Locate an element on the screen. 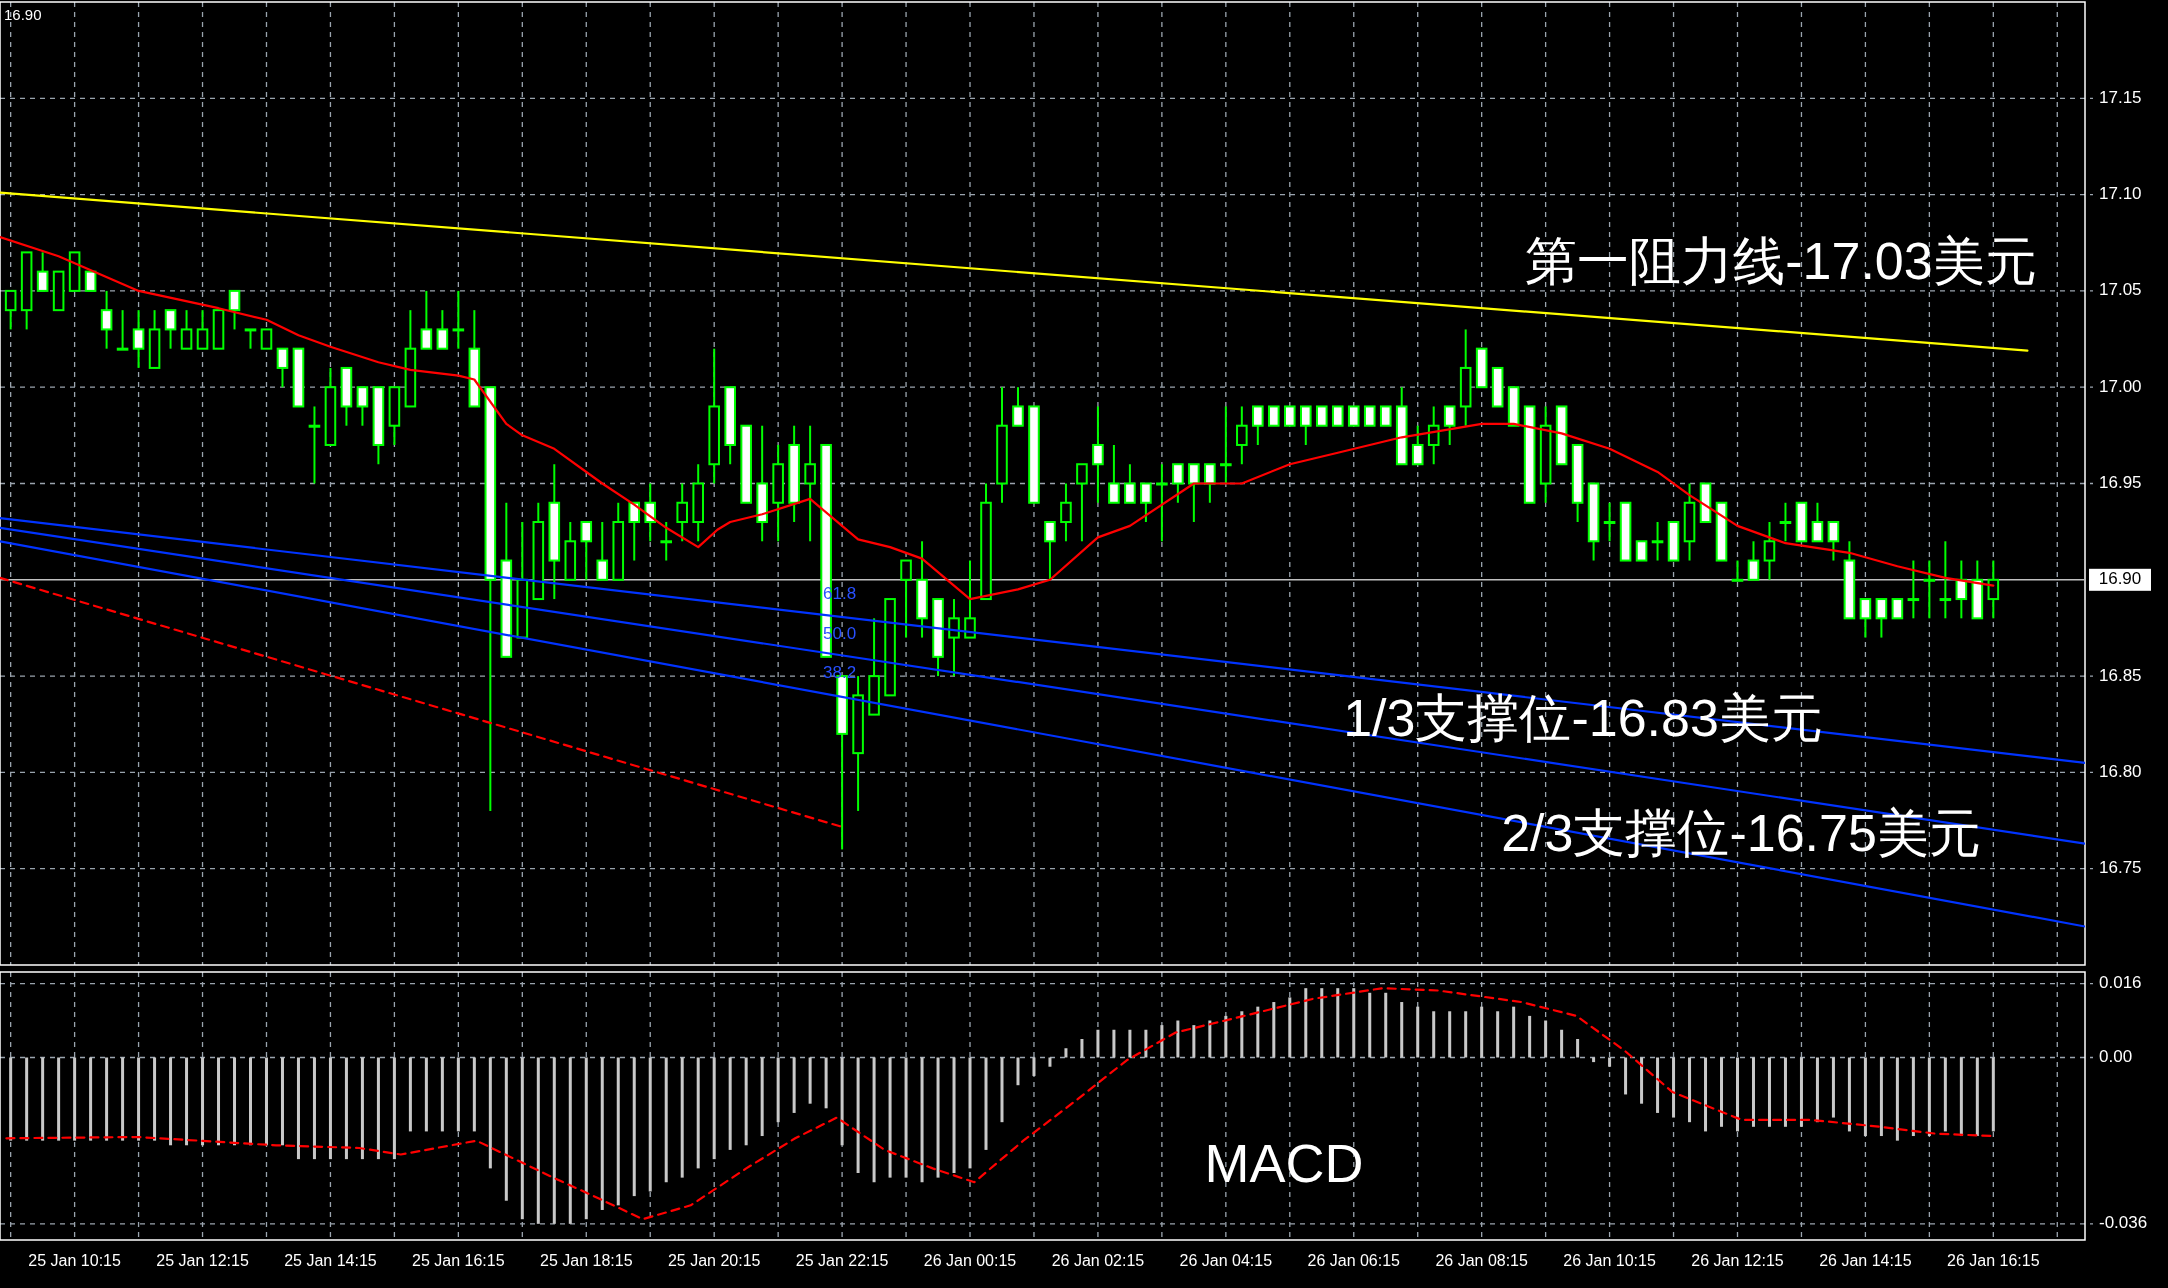 This screenshot has height=1288, width=2168. x-tick-label: 26 Jan 00:15 is located at coordinates (970, 1261).